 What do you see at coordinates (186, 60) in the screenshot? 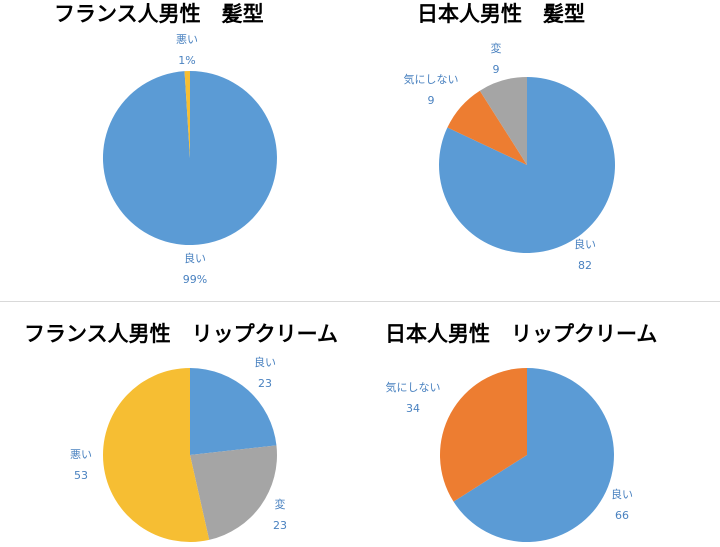
I see `slice-value-label: 1%` at bounding box center [186, 60].